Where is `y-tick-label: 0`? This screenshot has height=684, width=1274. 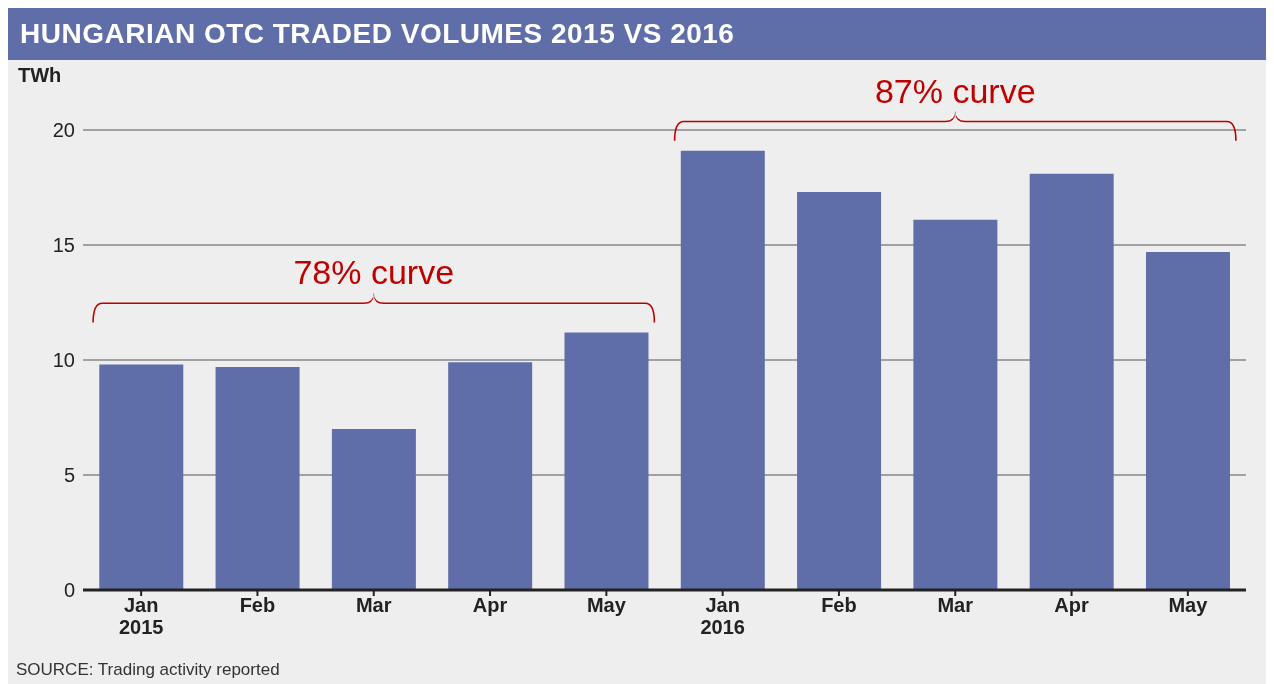
y-tick-label: 0 is located at coordinates (69, 590).